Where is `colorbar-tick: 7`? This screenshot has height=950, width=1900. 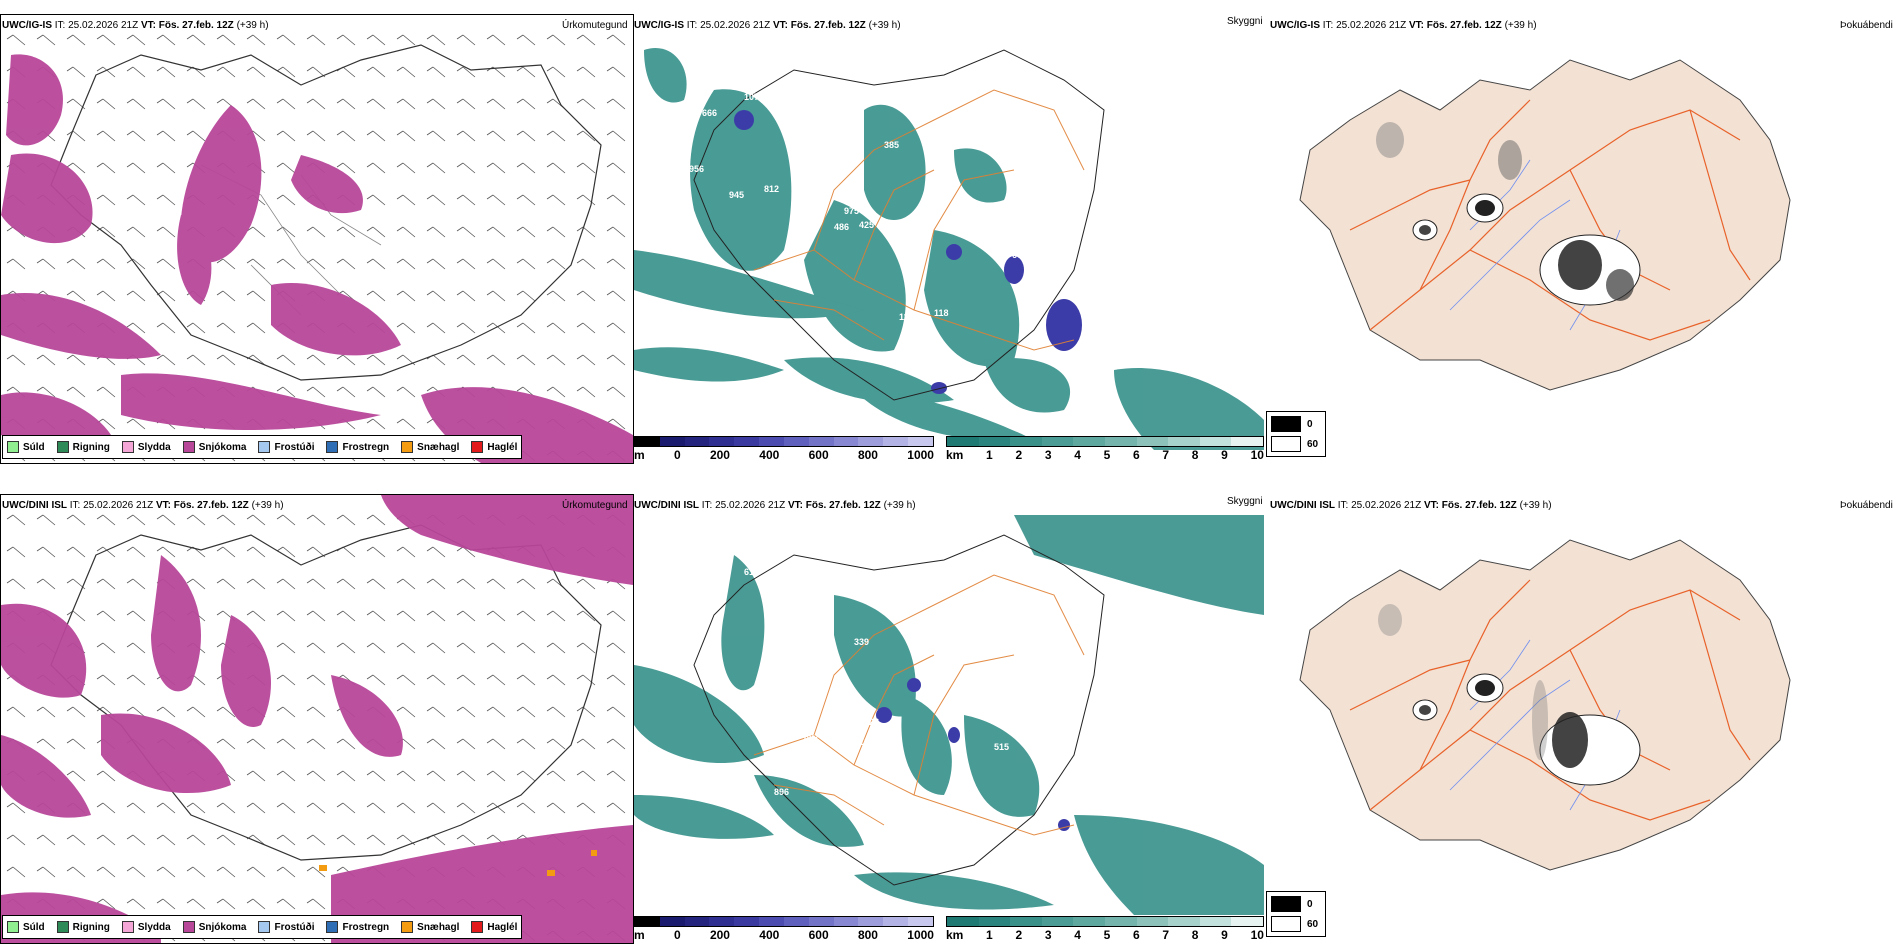
colorbar-tick: 7 is located at coordinates (1166, 935).